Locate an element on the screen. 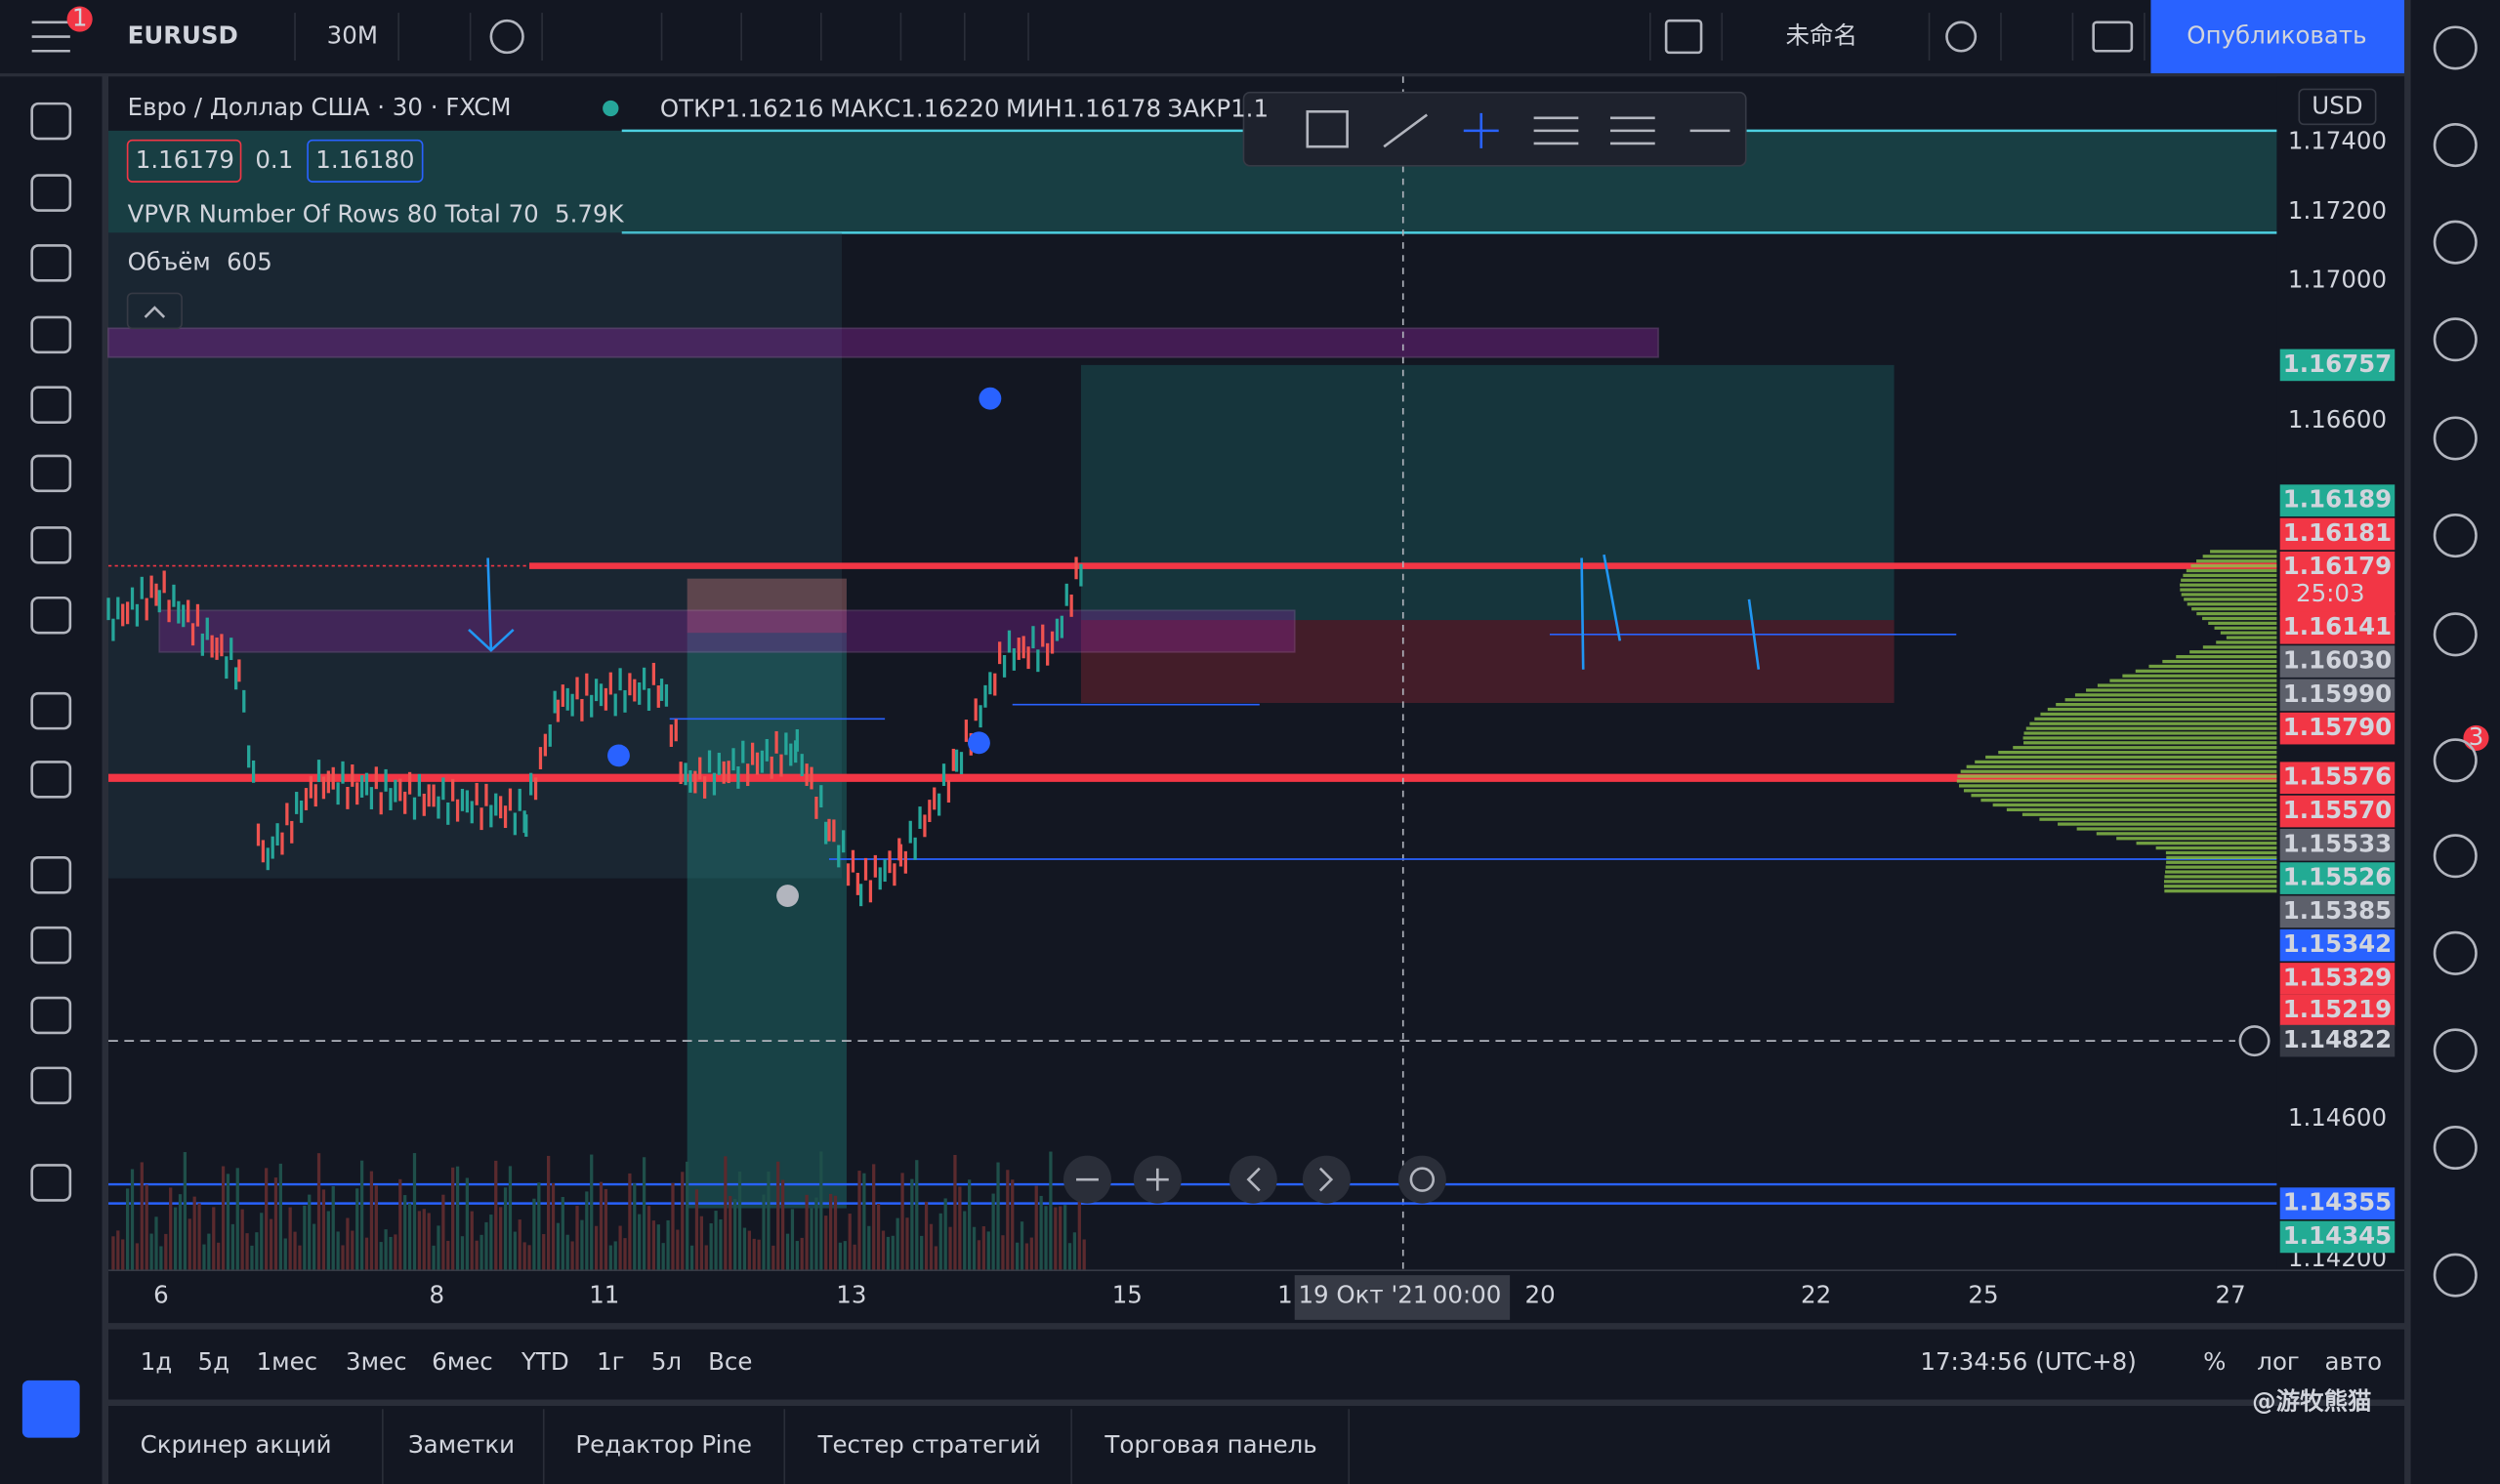 The height and width of the screenshot is (1484, 2500). bottom-tab: Торговая панель is located at coordinates (1210, 1445).